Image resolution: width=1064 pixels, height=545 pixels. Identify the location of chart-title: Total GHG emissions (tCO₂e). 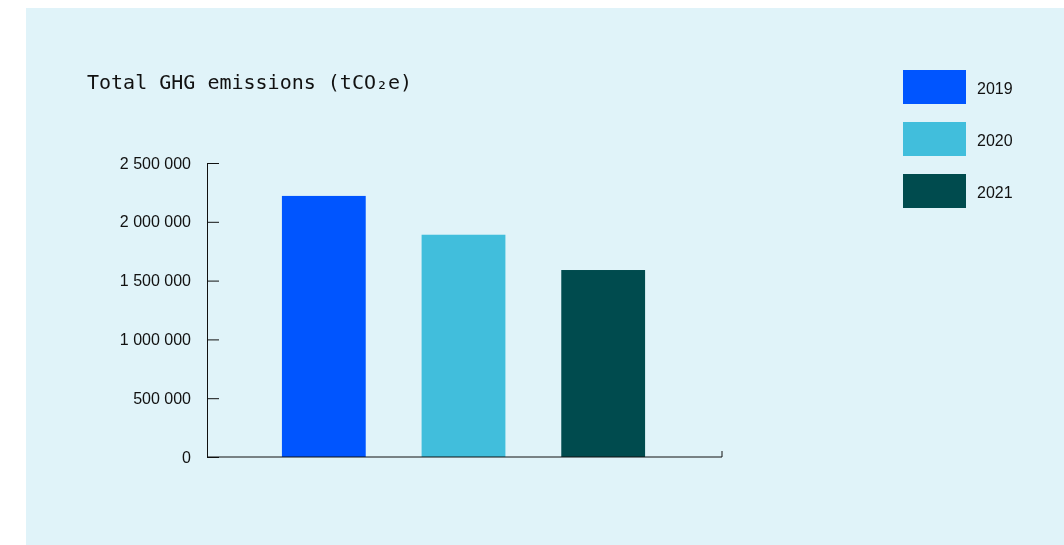
(250, 82).